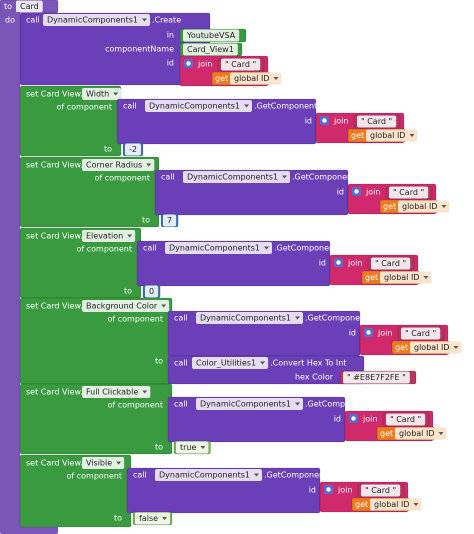 The width and height of the screenshot is (474, 534). Describe the element at coordinates (188, 447) in the screenshot. I see `value-field-text: true` at that location.